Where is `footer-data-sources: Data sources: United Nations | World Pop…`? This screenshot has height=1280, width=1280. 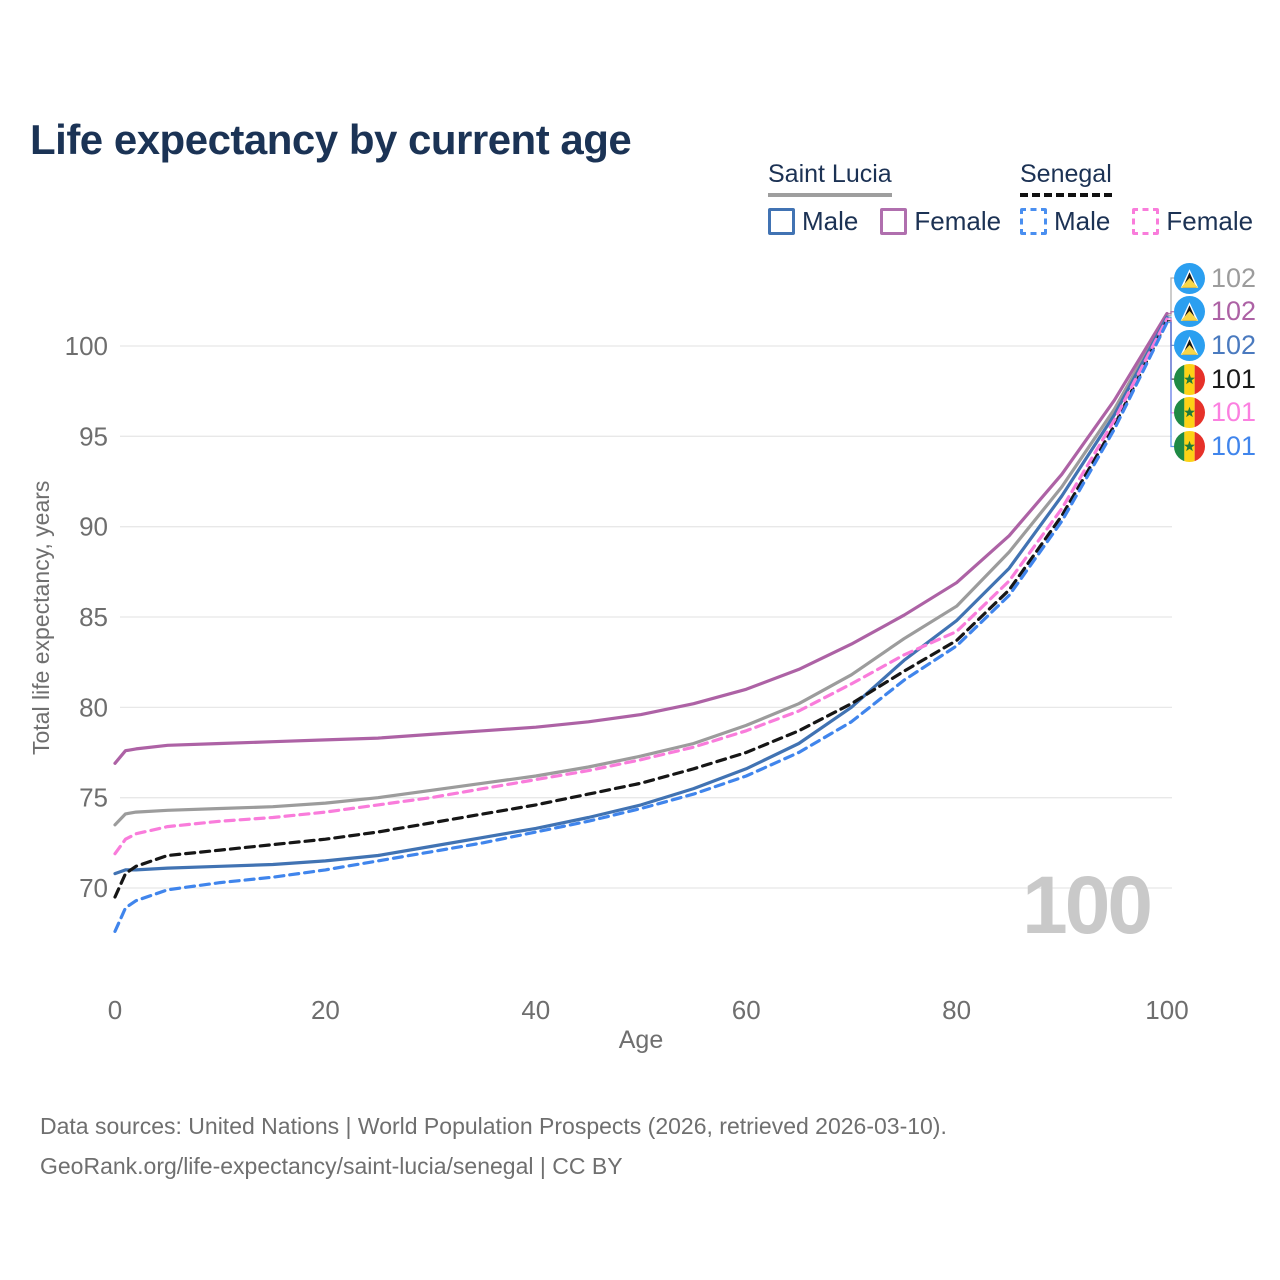 footer-data-sources: Data sources: United Nations | World Pop… is located at coordinates (493, 1126).